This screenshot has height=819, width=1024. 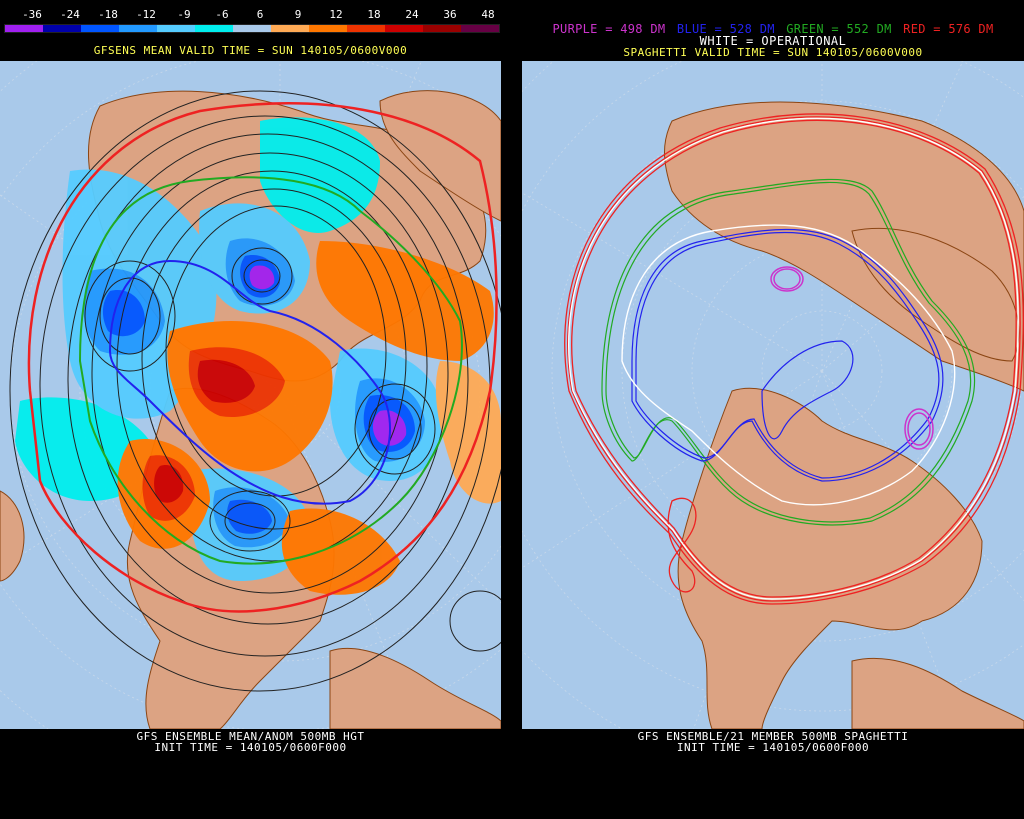 What do you see at coordinates (184, 14) in the screenshot?
I see `colorbar-tick: -9` at bounding box center [184, 14].